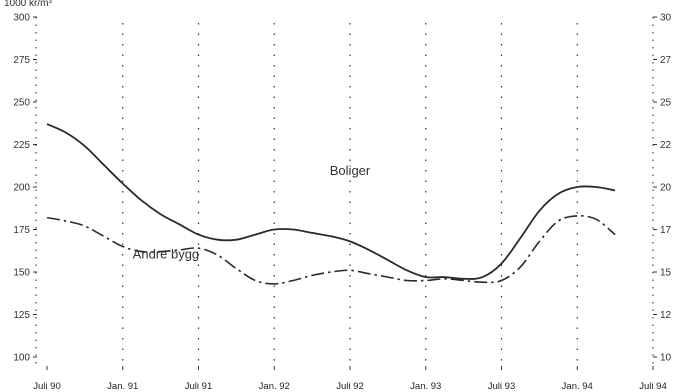  Describe the element at coordinates (274, 386) in the screenshot. I see `x-tick-label: Jan. 92` at that location.